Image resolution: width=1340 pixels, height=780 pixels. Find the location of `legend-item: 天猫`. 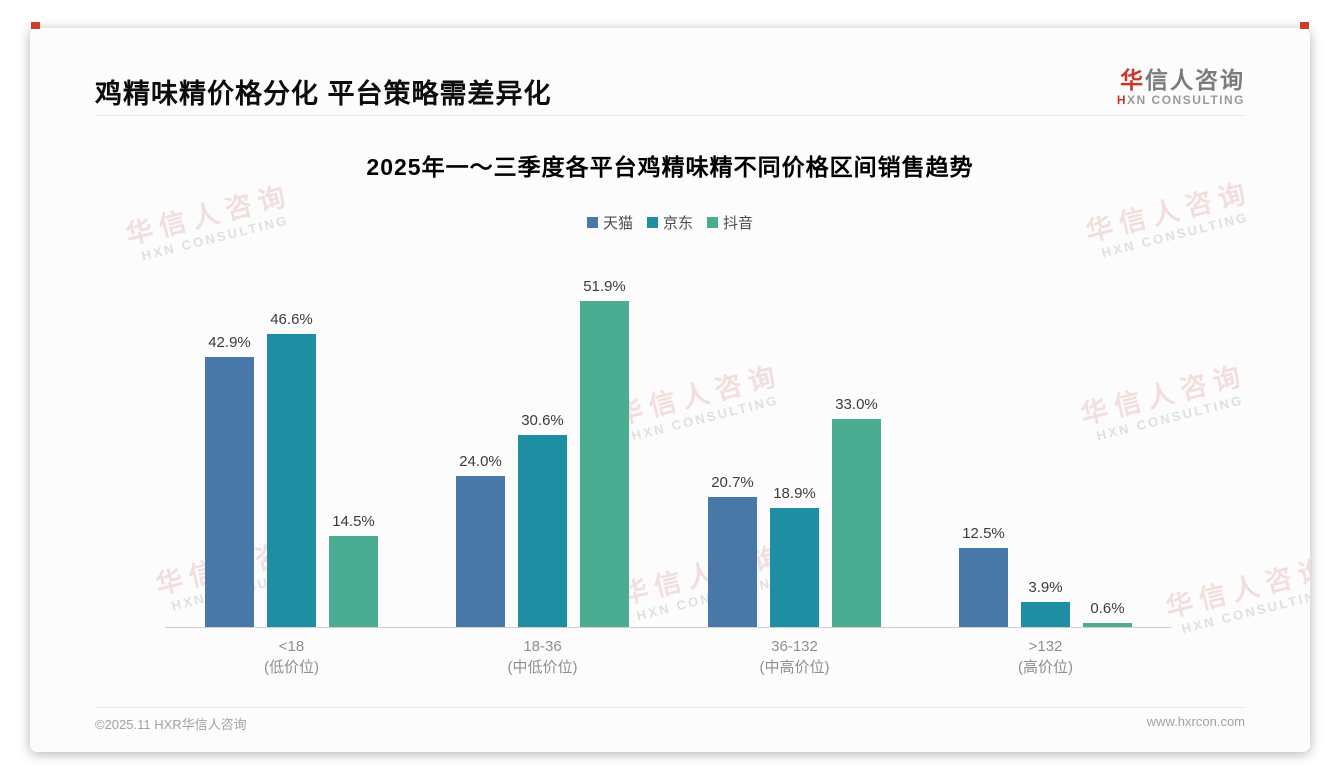

legend-item: 天猫 is located at coordinates (609, 222).